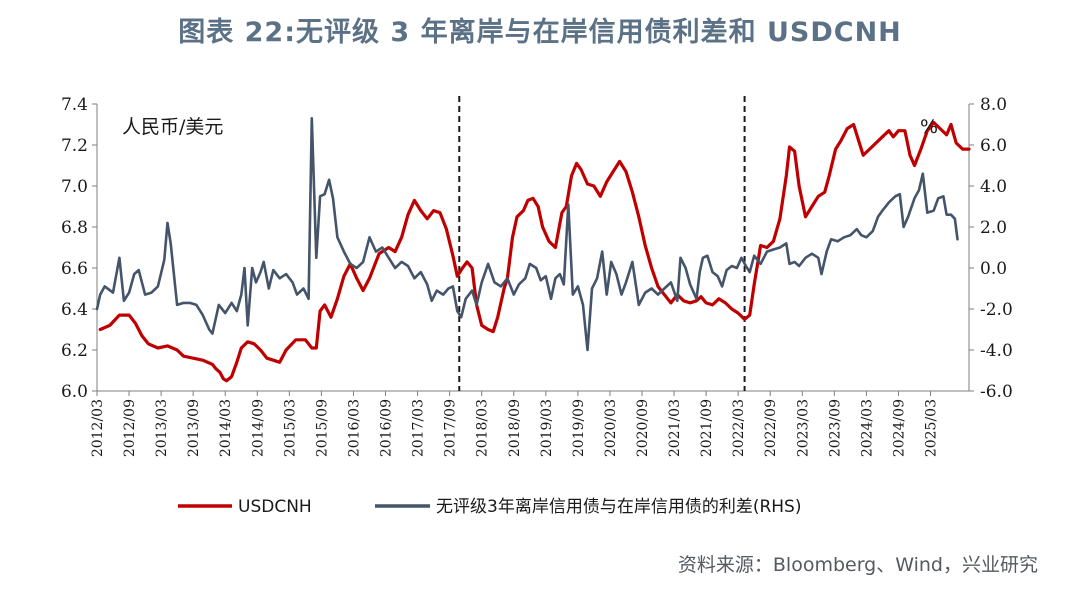  I want to click on legend-usdcnh-label: USDCNH, so click(275, 507).